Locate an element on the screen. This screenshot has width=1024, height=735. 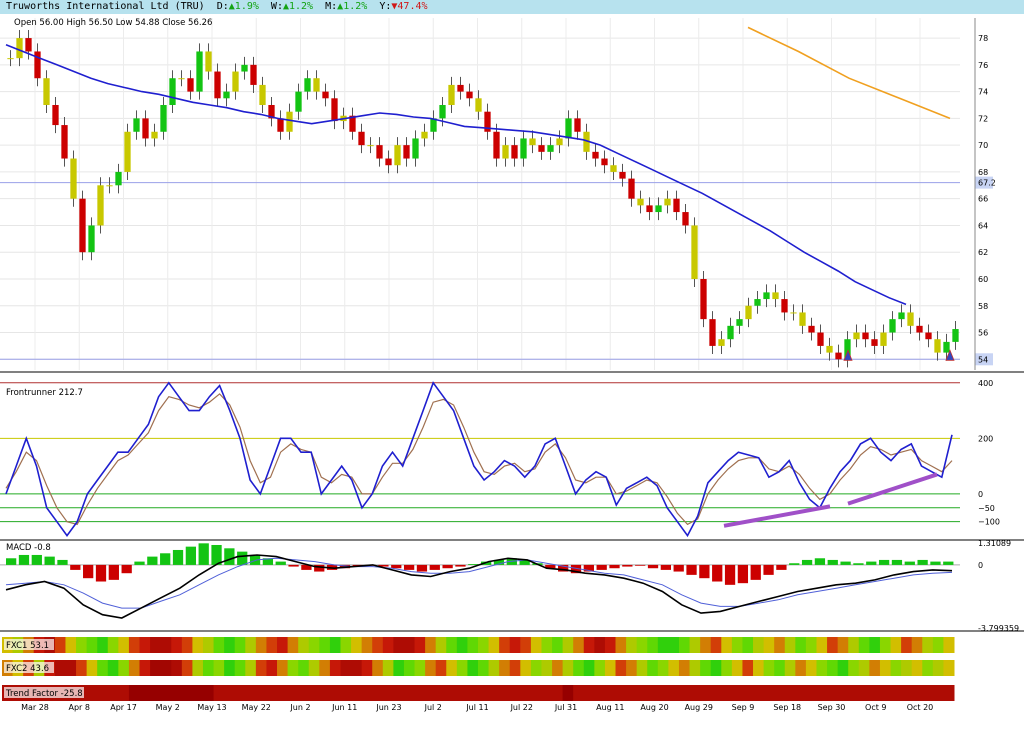
macd-panel: 1.31089 0 -3.799359 is located at coordinates (512, 586).